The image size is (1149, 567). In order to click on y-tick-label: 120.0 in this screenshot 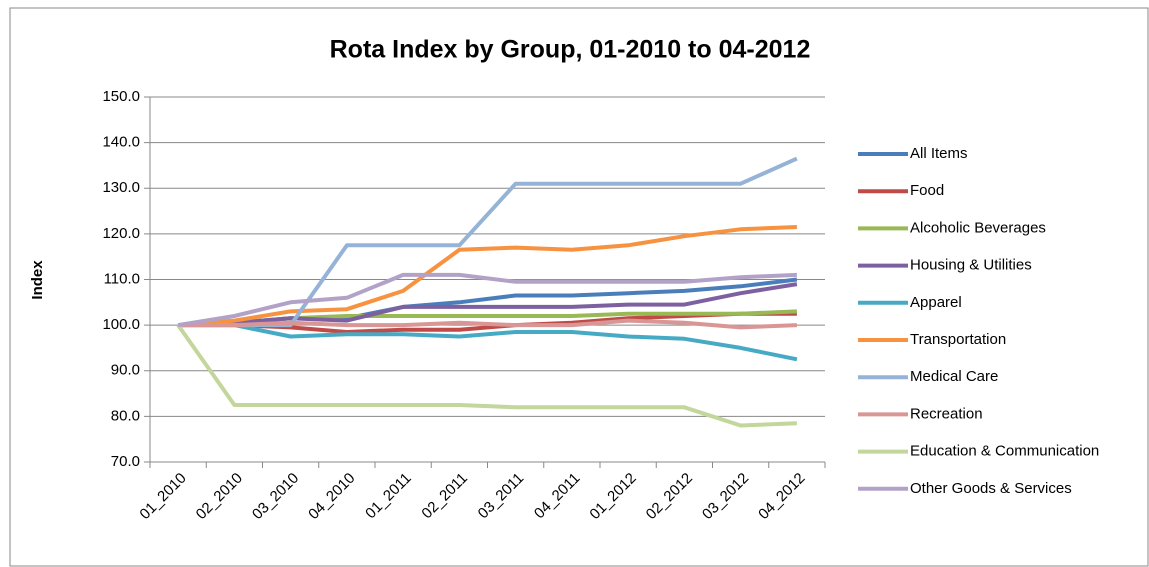, I will do `click(121, 233)`.